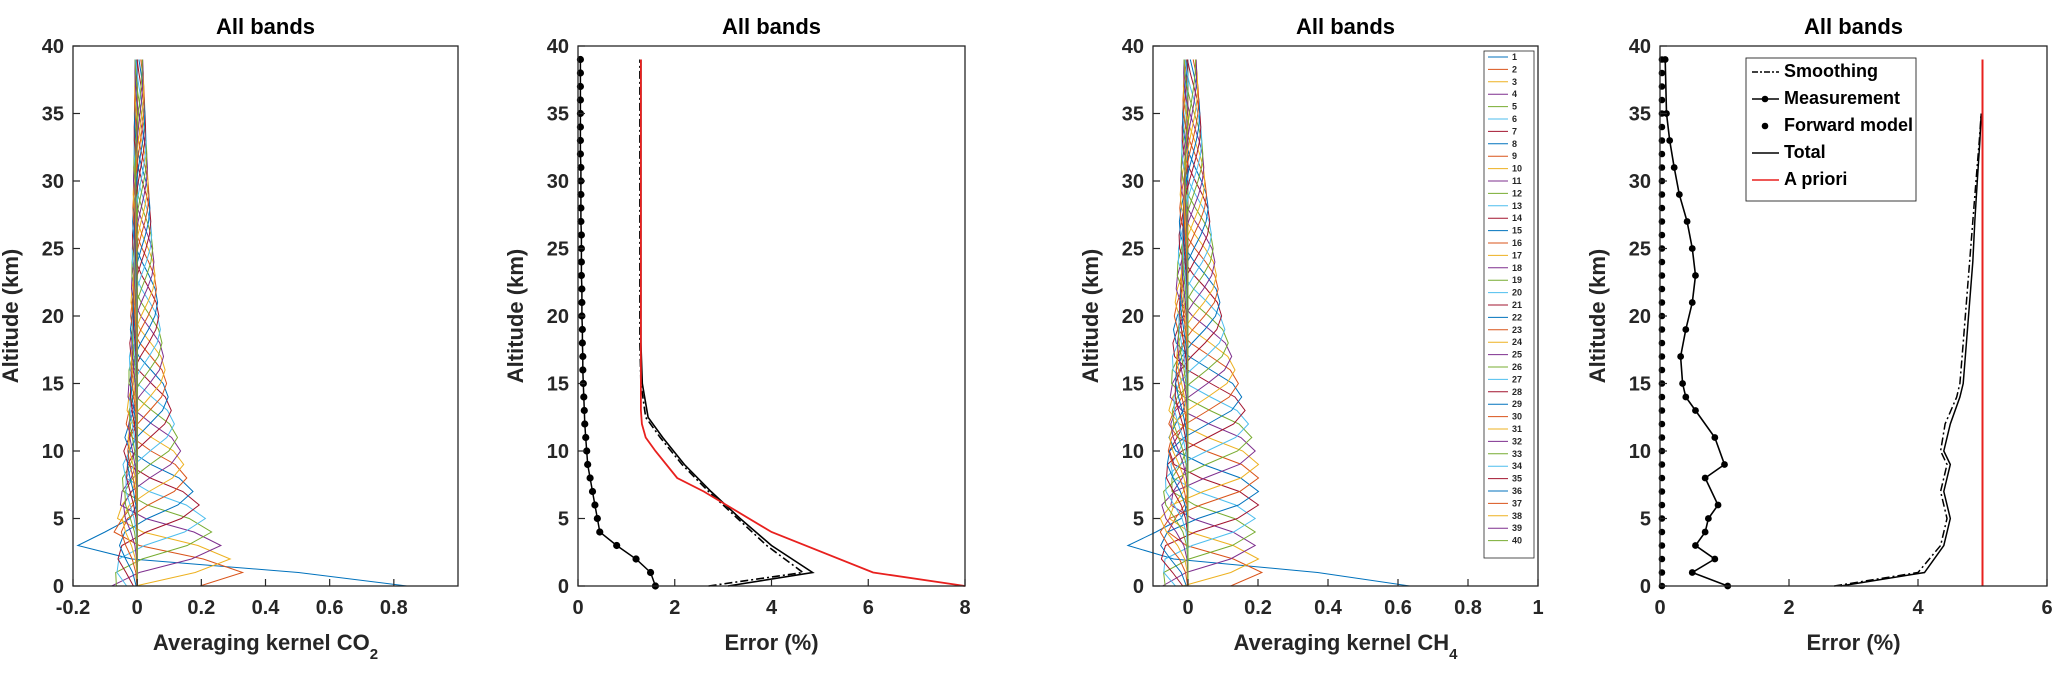  Describe the element at coordinates (1517, 342) in the screenshot. I see `legend-entry-24: 24` at that location.